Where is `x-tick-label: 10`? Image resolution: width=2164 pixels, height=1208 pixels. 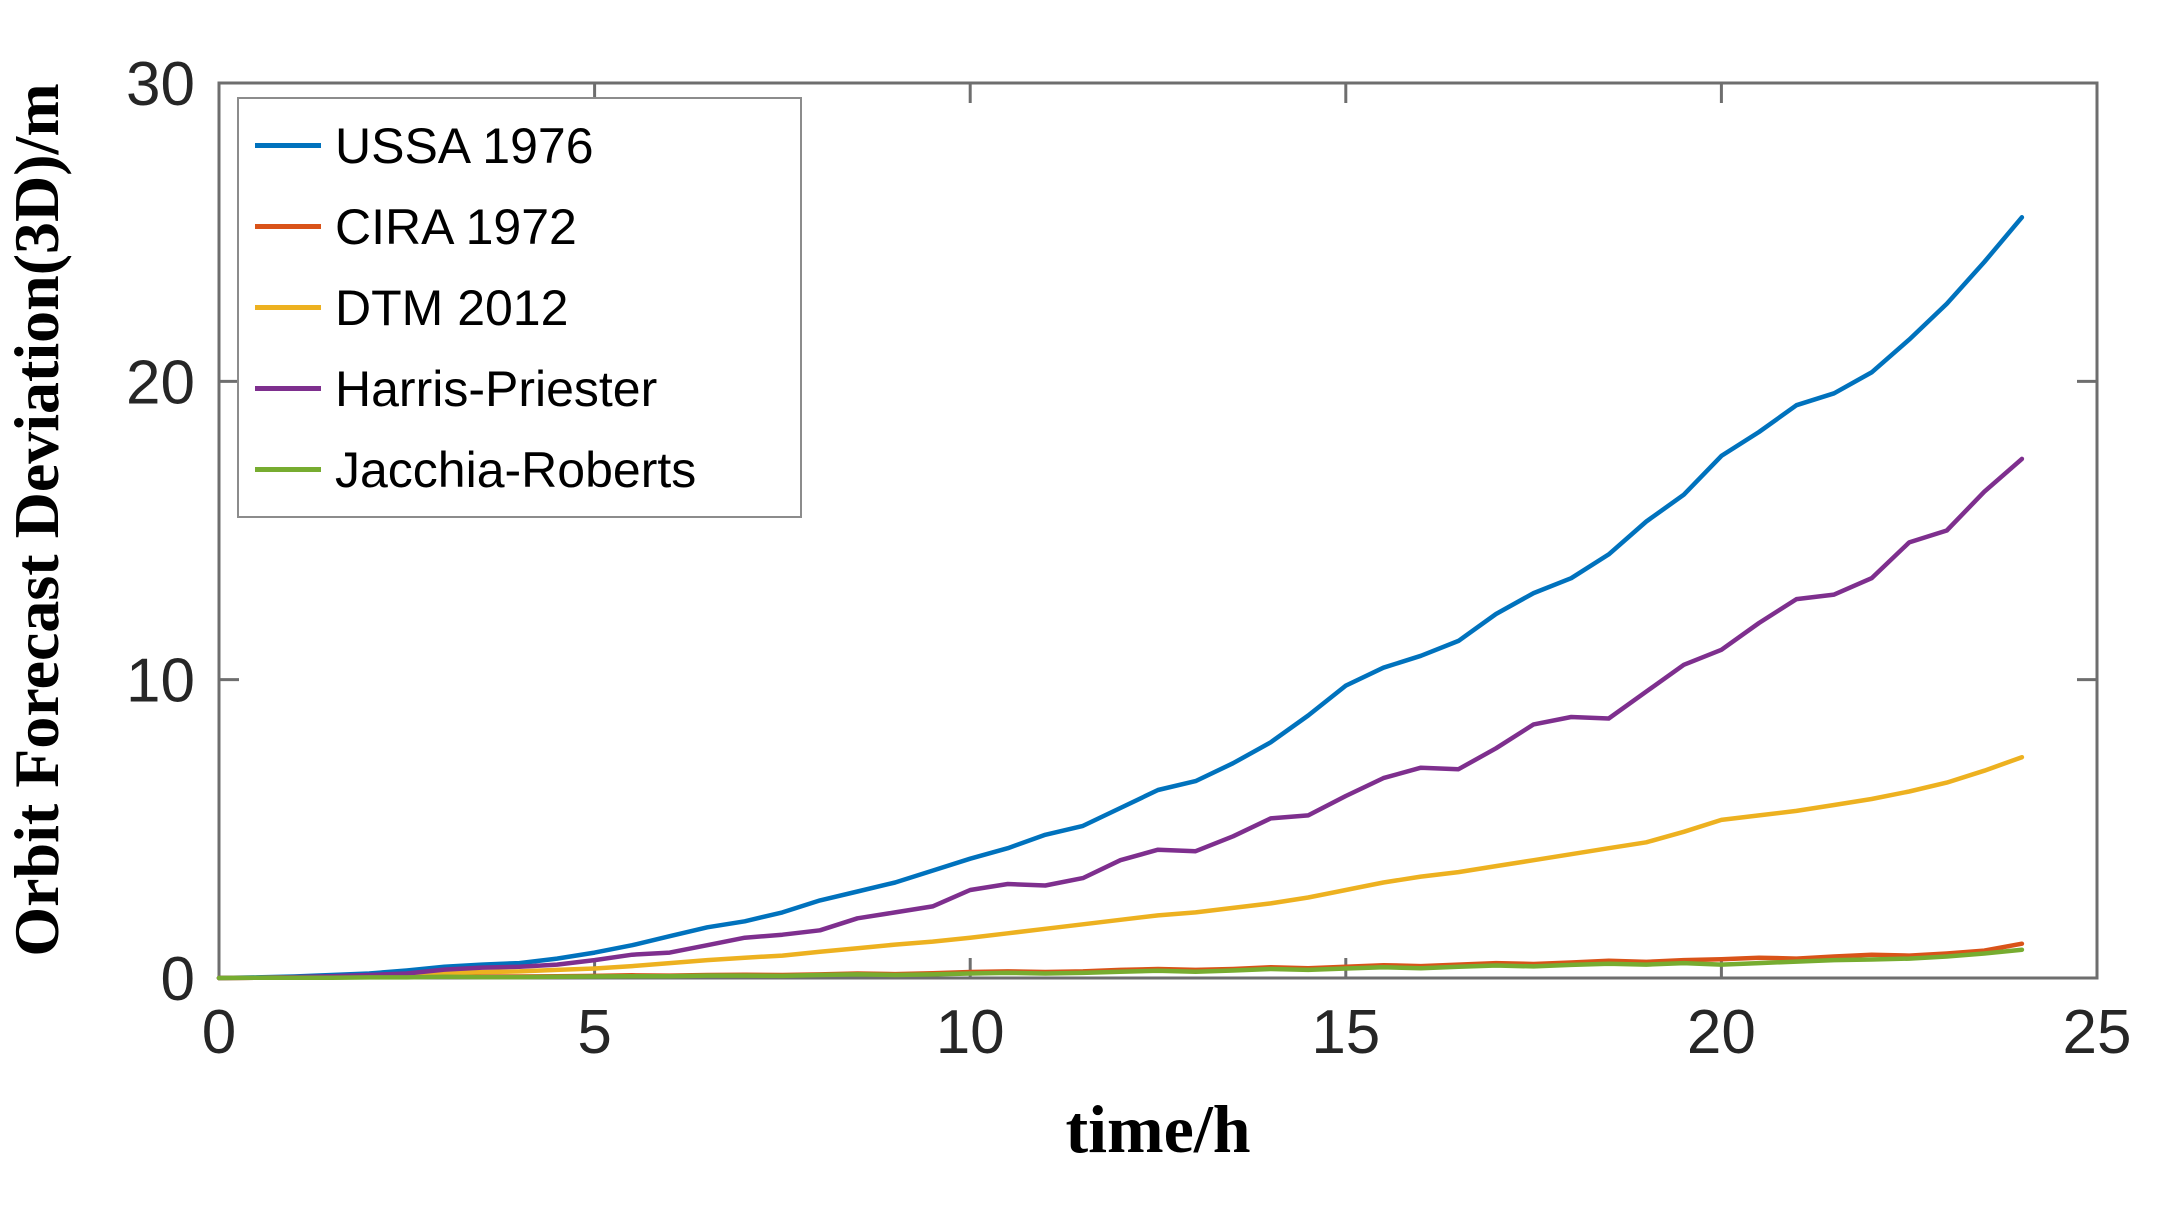
x-tick-label: 10 is located at coordinates (970, 1032).